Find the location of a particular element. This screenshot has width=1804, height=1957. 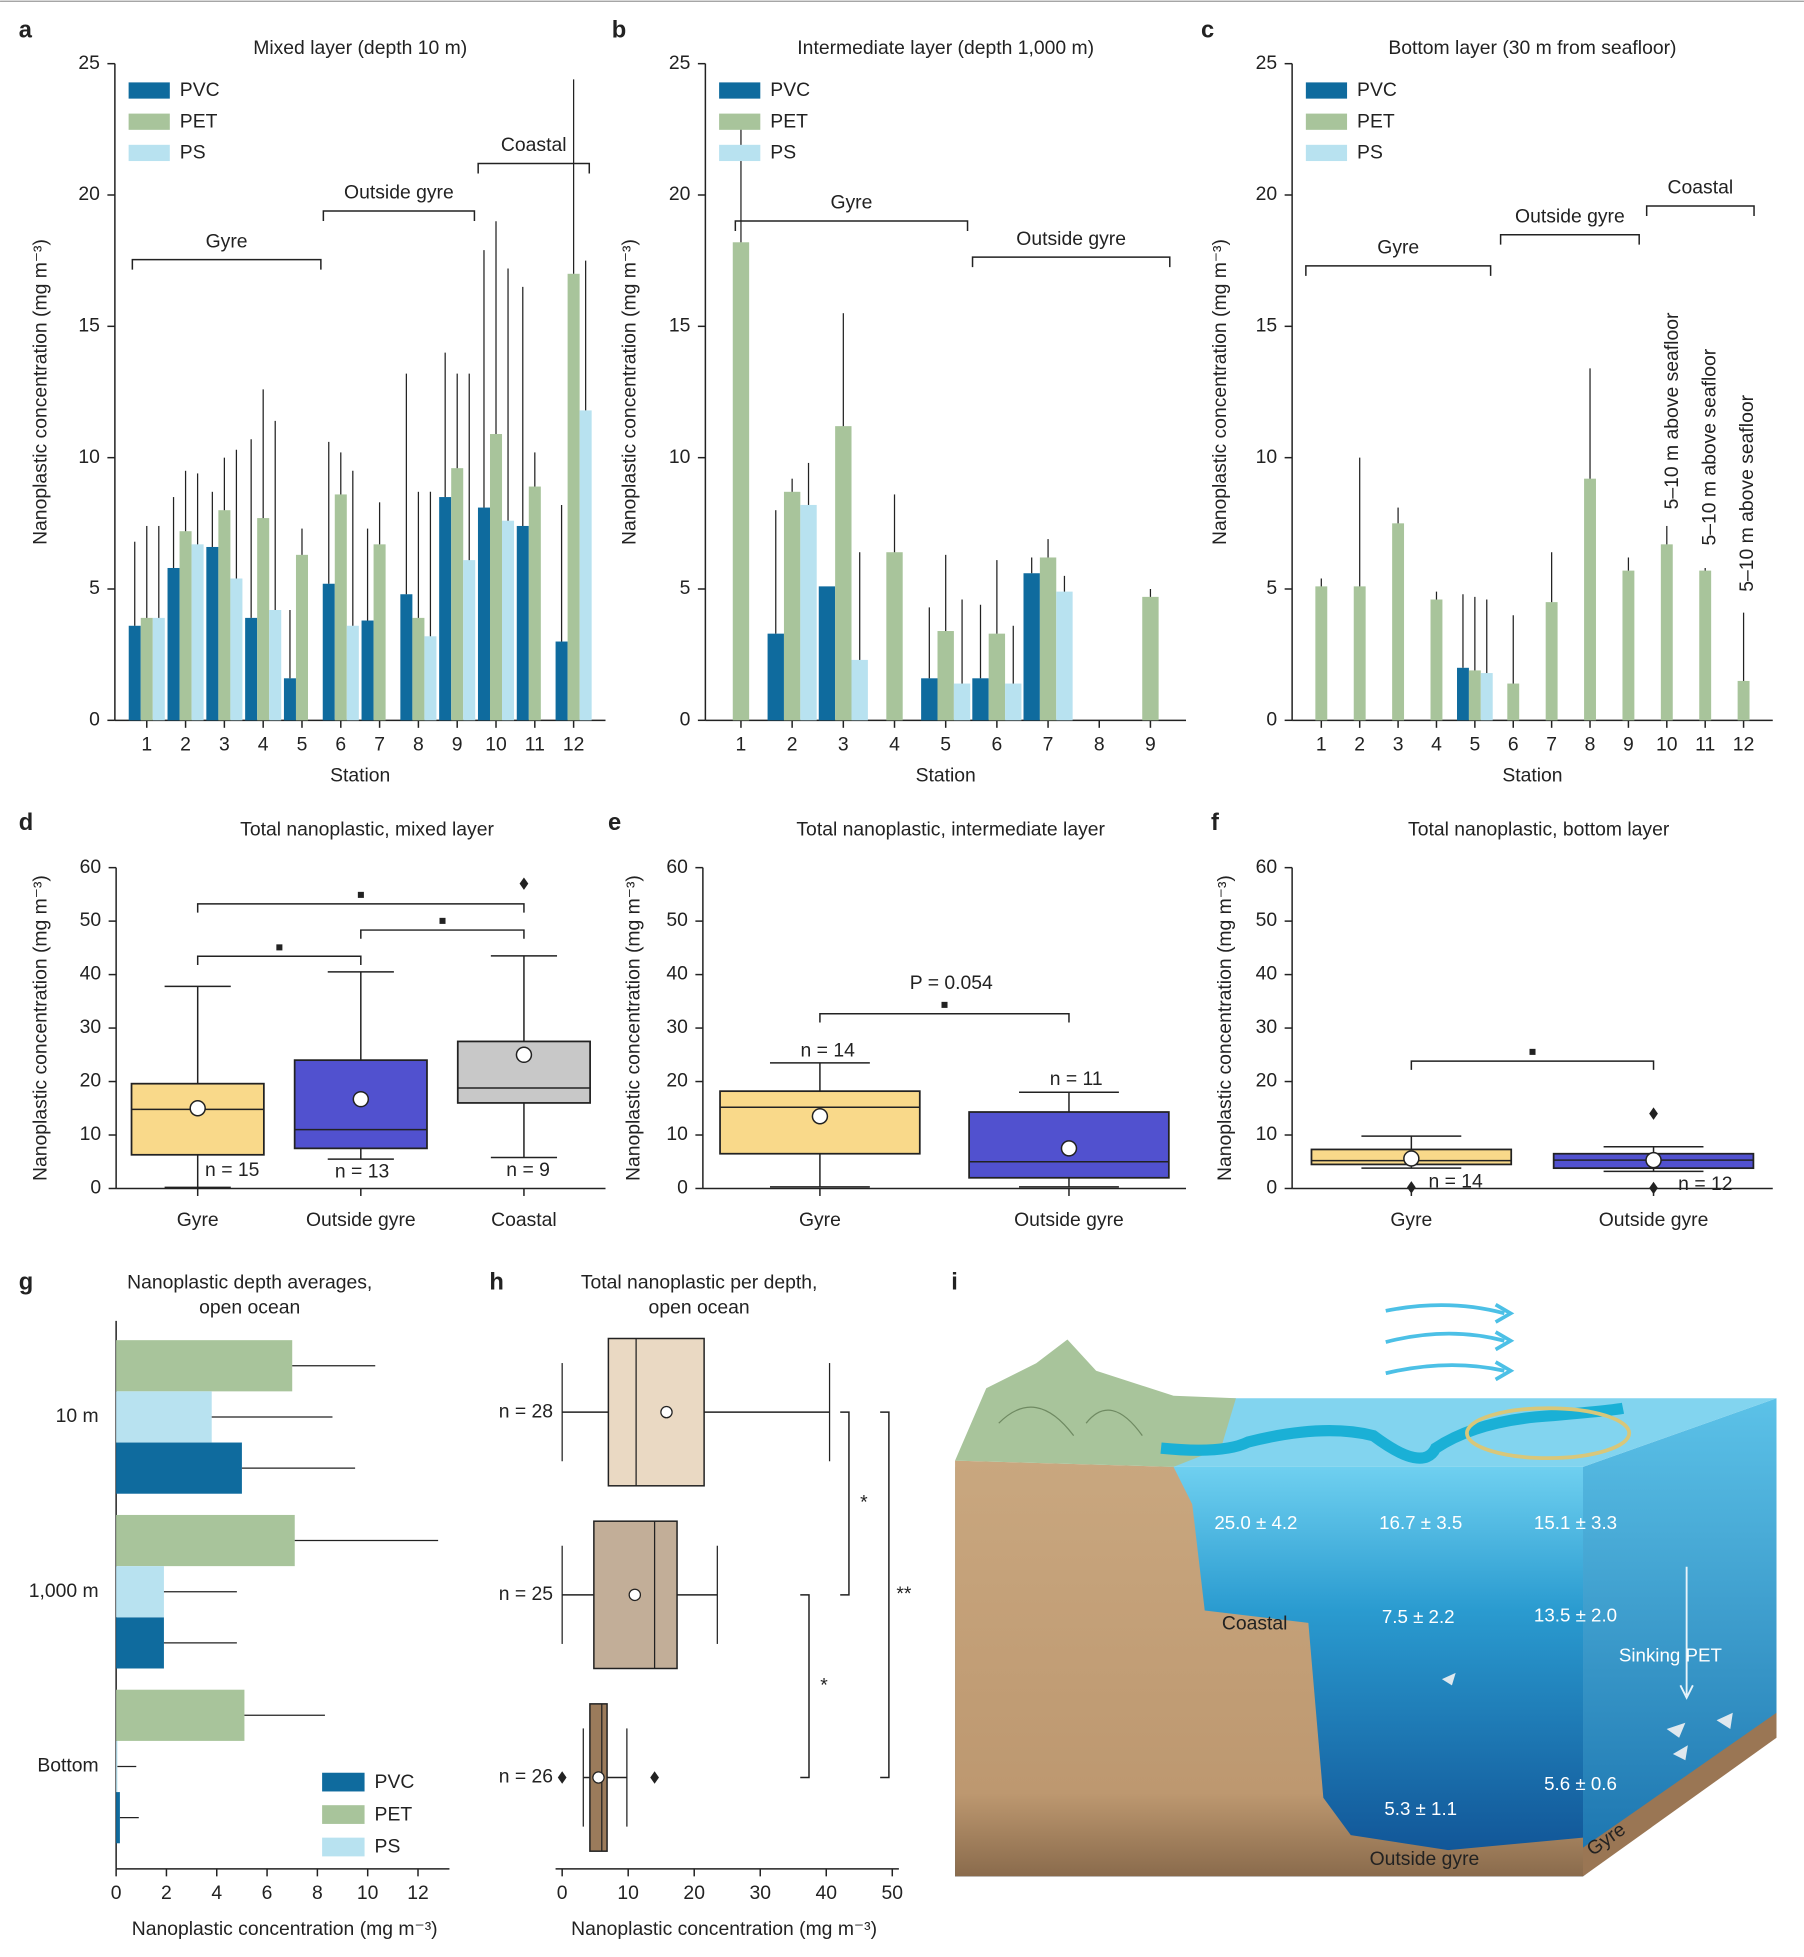

legend-label: PVC is located at coordinates (200, 90).